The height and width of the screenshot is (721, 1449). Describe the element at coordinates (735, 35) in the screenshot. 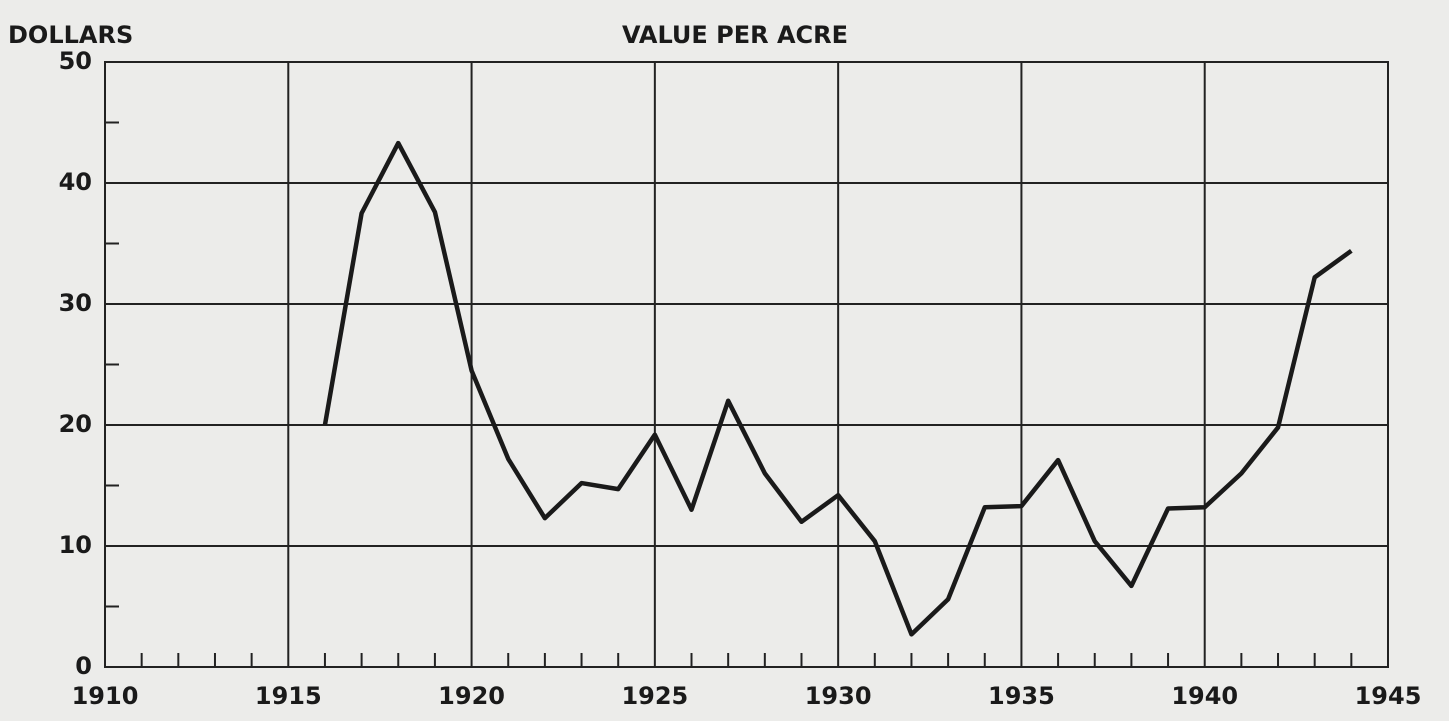

I see `chart-title: VALUE PER ACRE` at that location.